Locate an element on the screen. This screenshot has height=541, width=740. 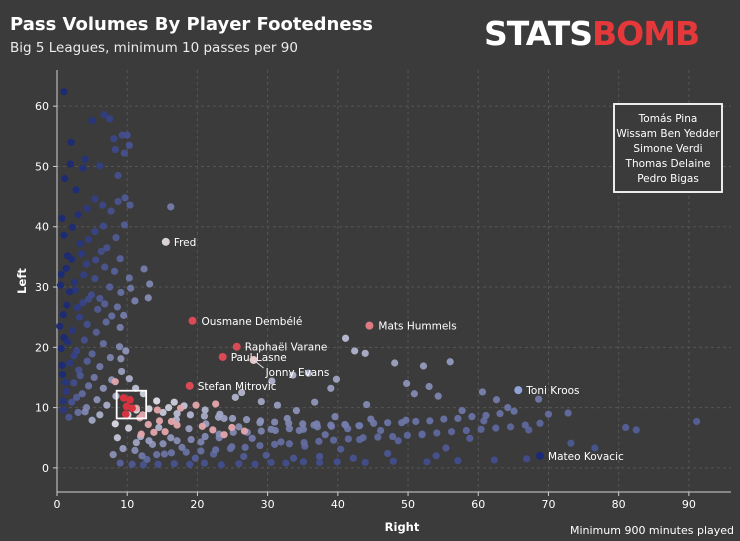
highlight-name: Tomás Pina is located at coordinates (668, 119).